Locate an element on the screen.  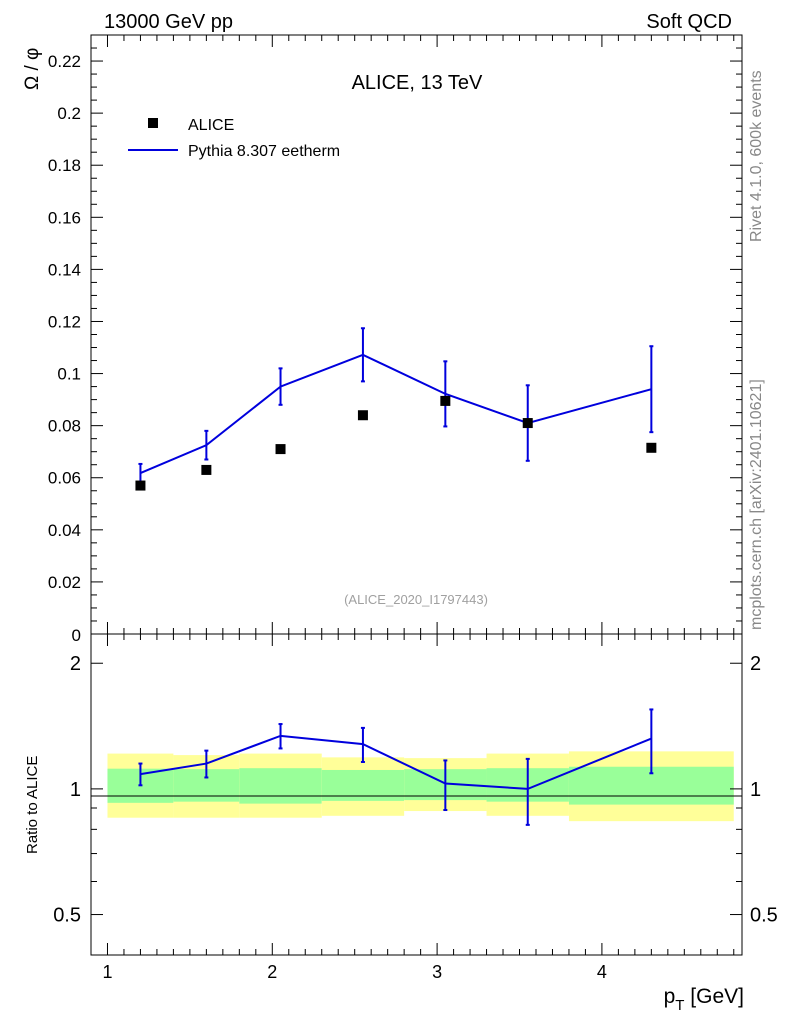
ylabel-phi: φ is located at coordinates (32, 54).